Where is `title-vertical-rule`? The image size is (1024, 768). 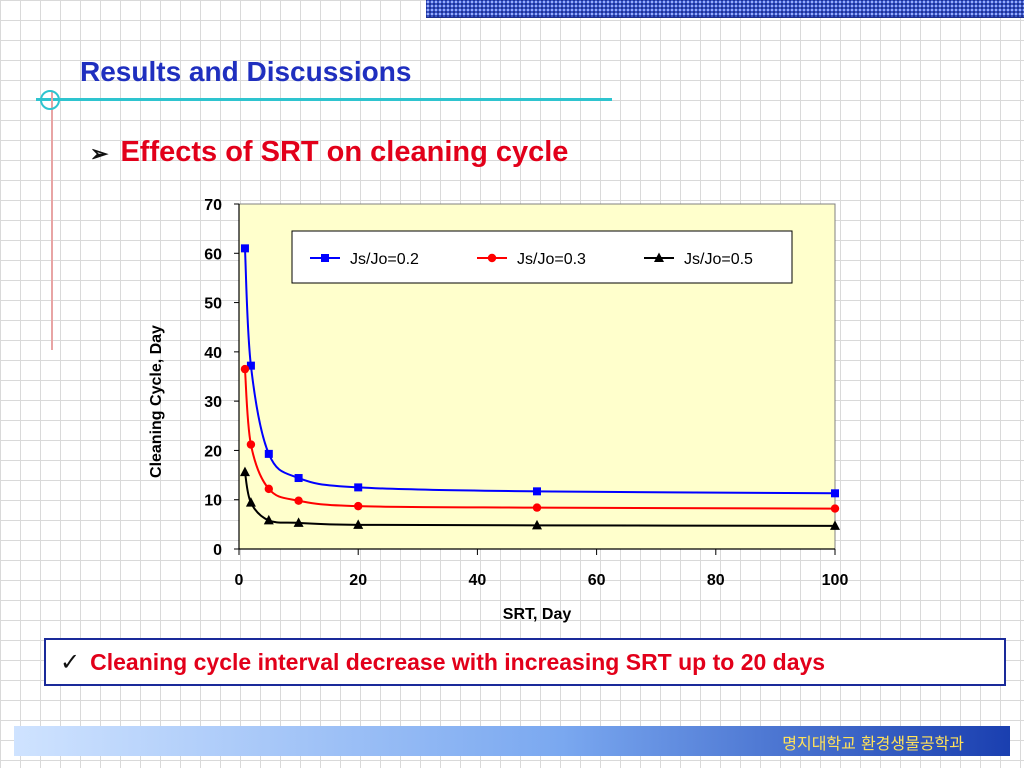 title-vertical-rule is located at coordinates (52, 221).